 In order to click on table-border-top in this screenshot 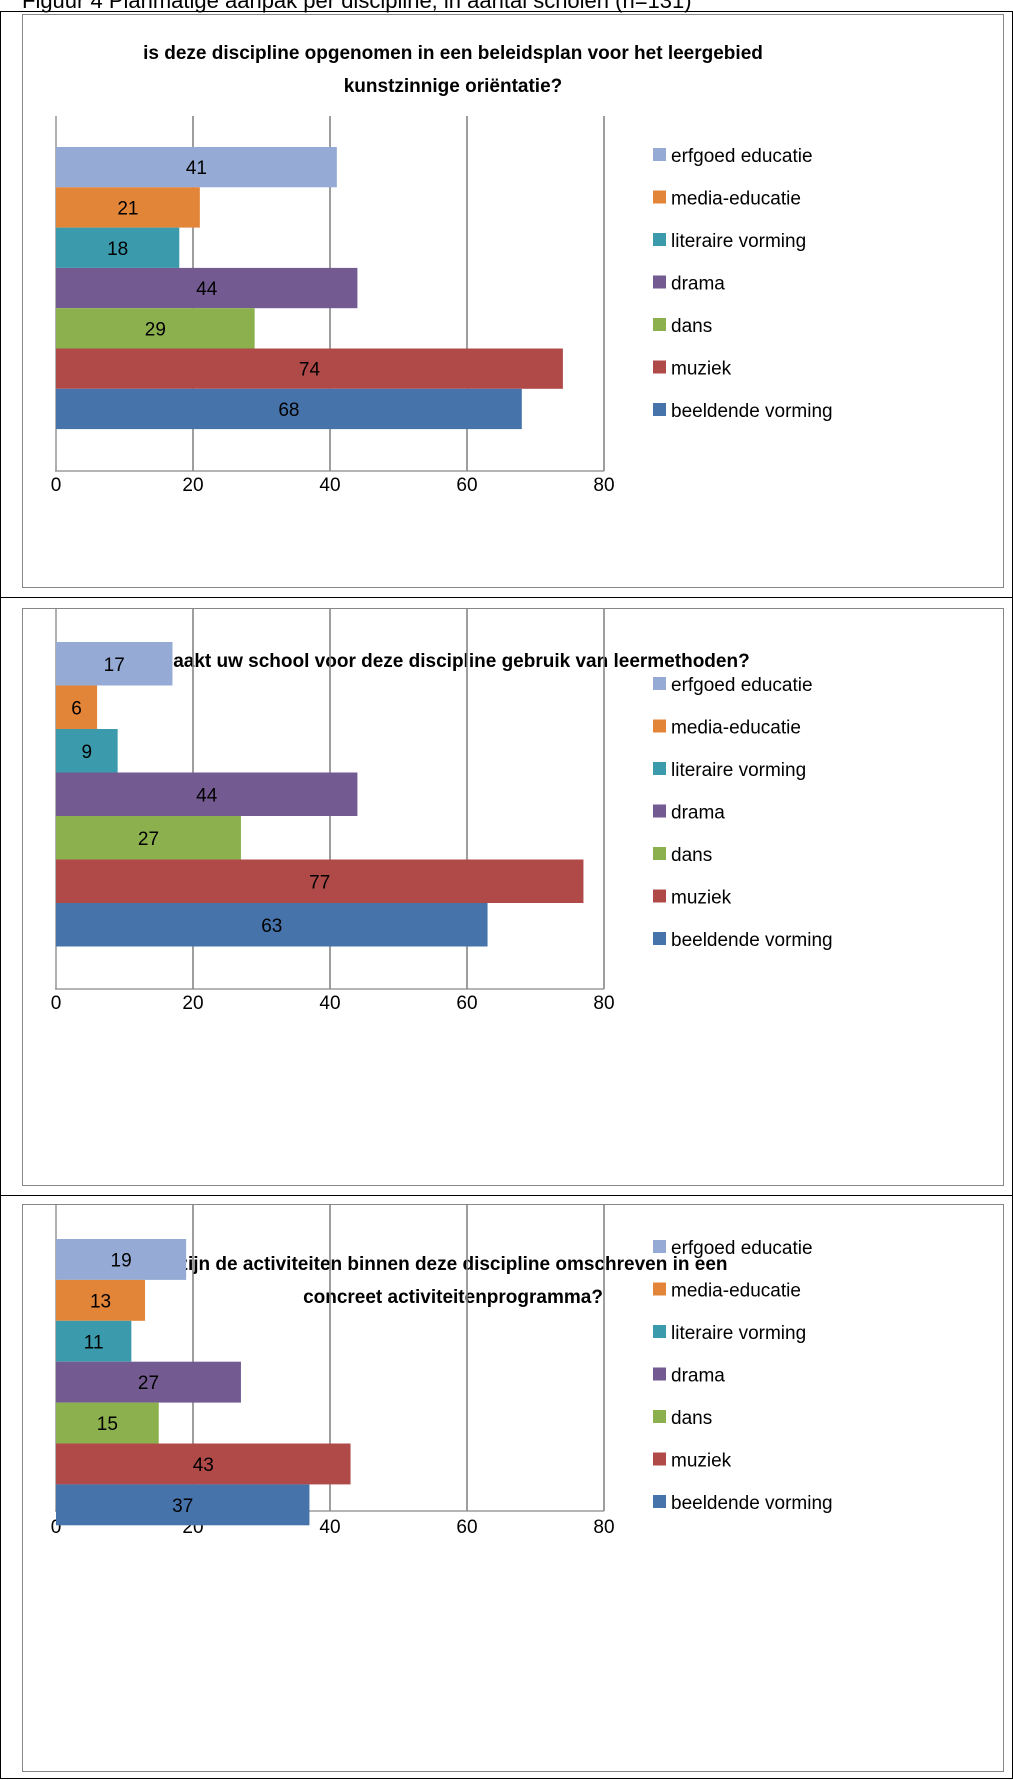, I will do `click(506, 11)`.